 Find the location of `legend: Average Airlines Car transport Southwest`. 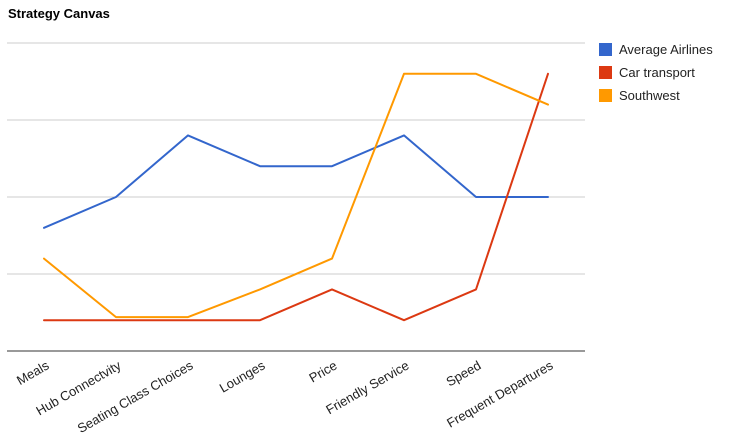

legend: Average Airlines Car transport Southwest is located at coordinates (656, 72).